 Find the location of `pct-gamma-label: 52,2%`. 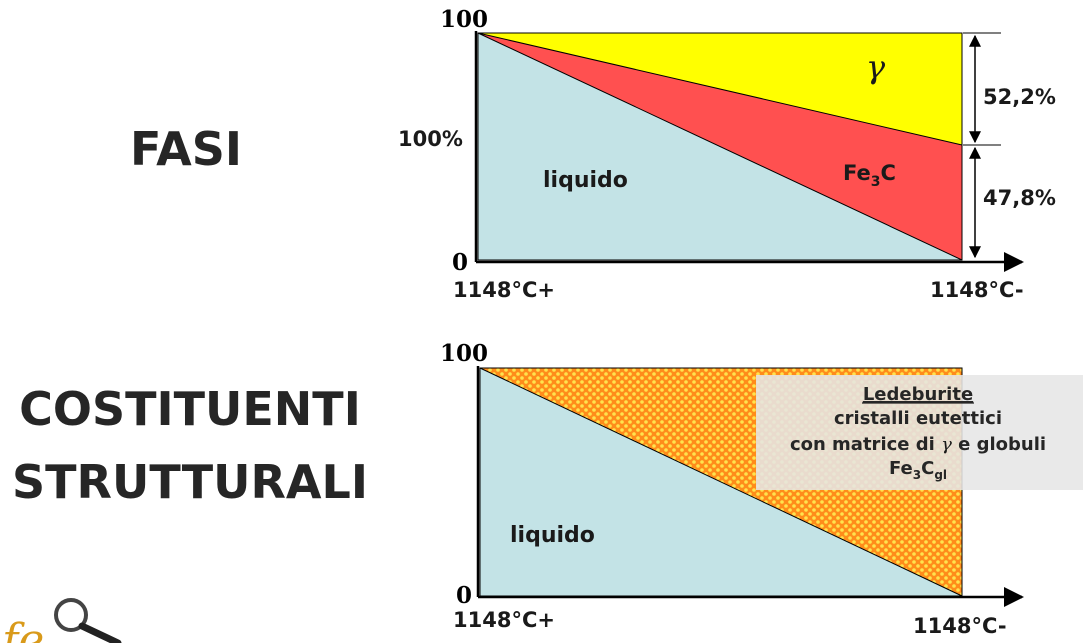

pct-gamma-label: 52,2% is located at coordinates (1019, 97).